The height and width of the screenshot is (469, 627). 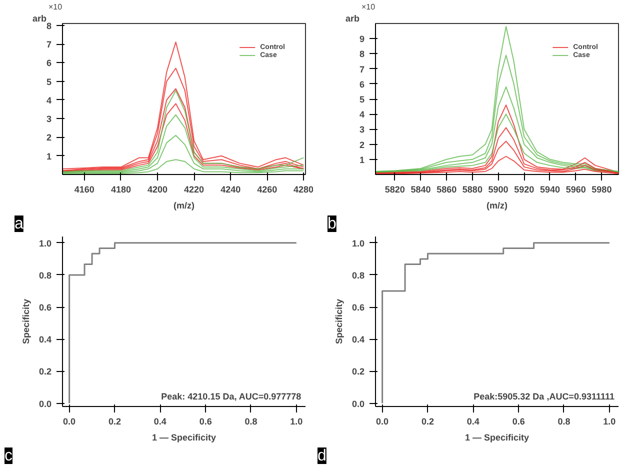 What do you see at coordinates (362, 39) in the screenshot?
I see `y-tick-label: 9` at bounding box center [362, 39].